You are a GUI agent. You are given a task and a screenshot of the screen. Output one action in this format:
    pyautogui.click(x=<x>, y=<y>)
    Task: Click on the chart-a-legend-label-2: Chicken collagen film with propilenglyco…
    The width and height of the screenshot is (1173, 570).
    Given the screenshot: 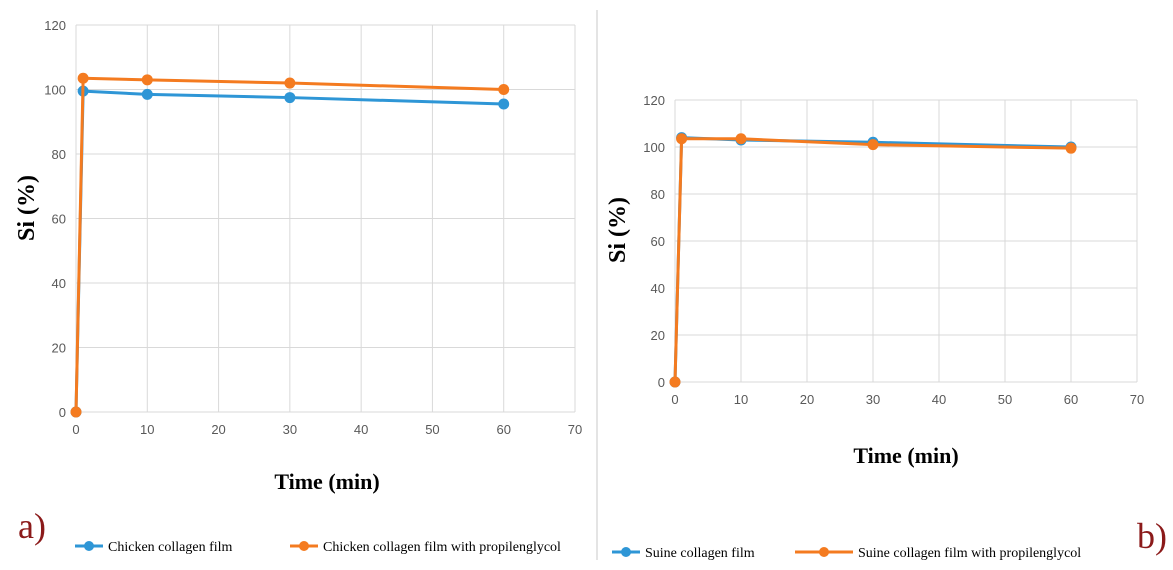 What is the action you would take?
    pyautogui.click(x=442, y=547)
    